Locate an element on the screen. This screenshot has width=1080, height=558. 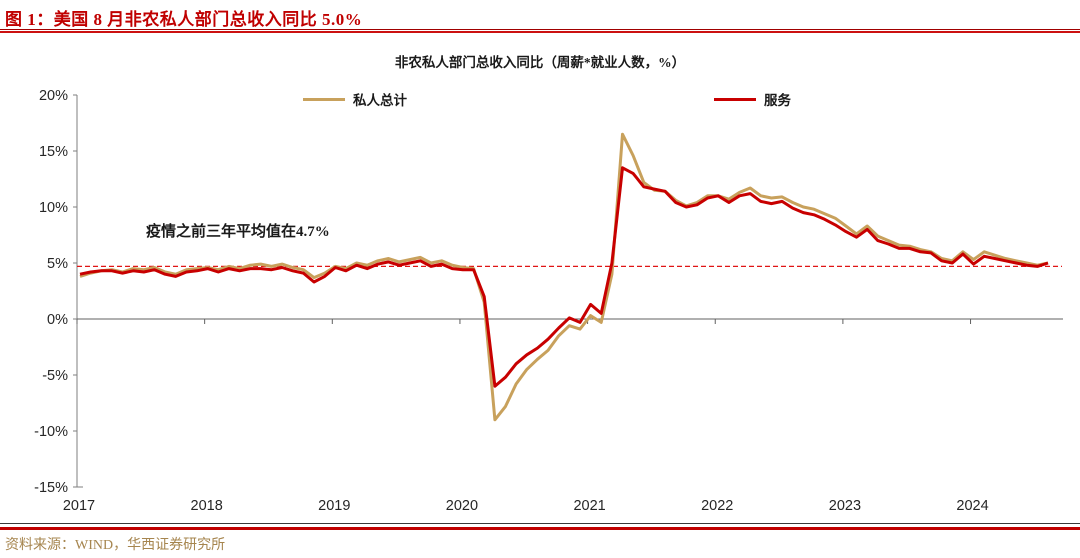
figure-title: 图 1：美国 8 月非农私人部门总收入同比 5.0% is located at coordinates (184, 19).